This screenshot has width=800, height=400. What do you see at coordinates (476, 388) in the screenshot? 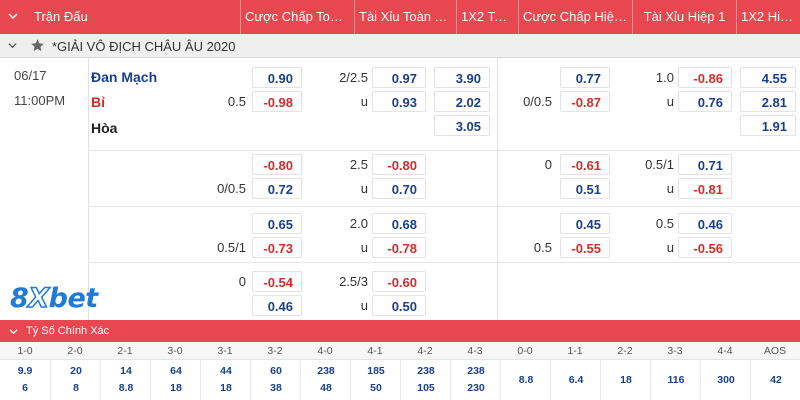
I see `score-odds: 230` at bounding box center [476, 388].